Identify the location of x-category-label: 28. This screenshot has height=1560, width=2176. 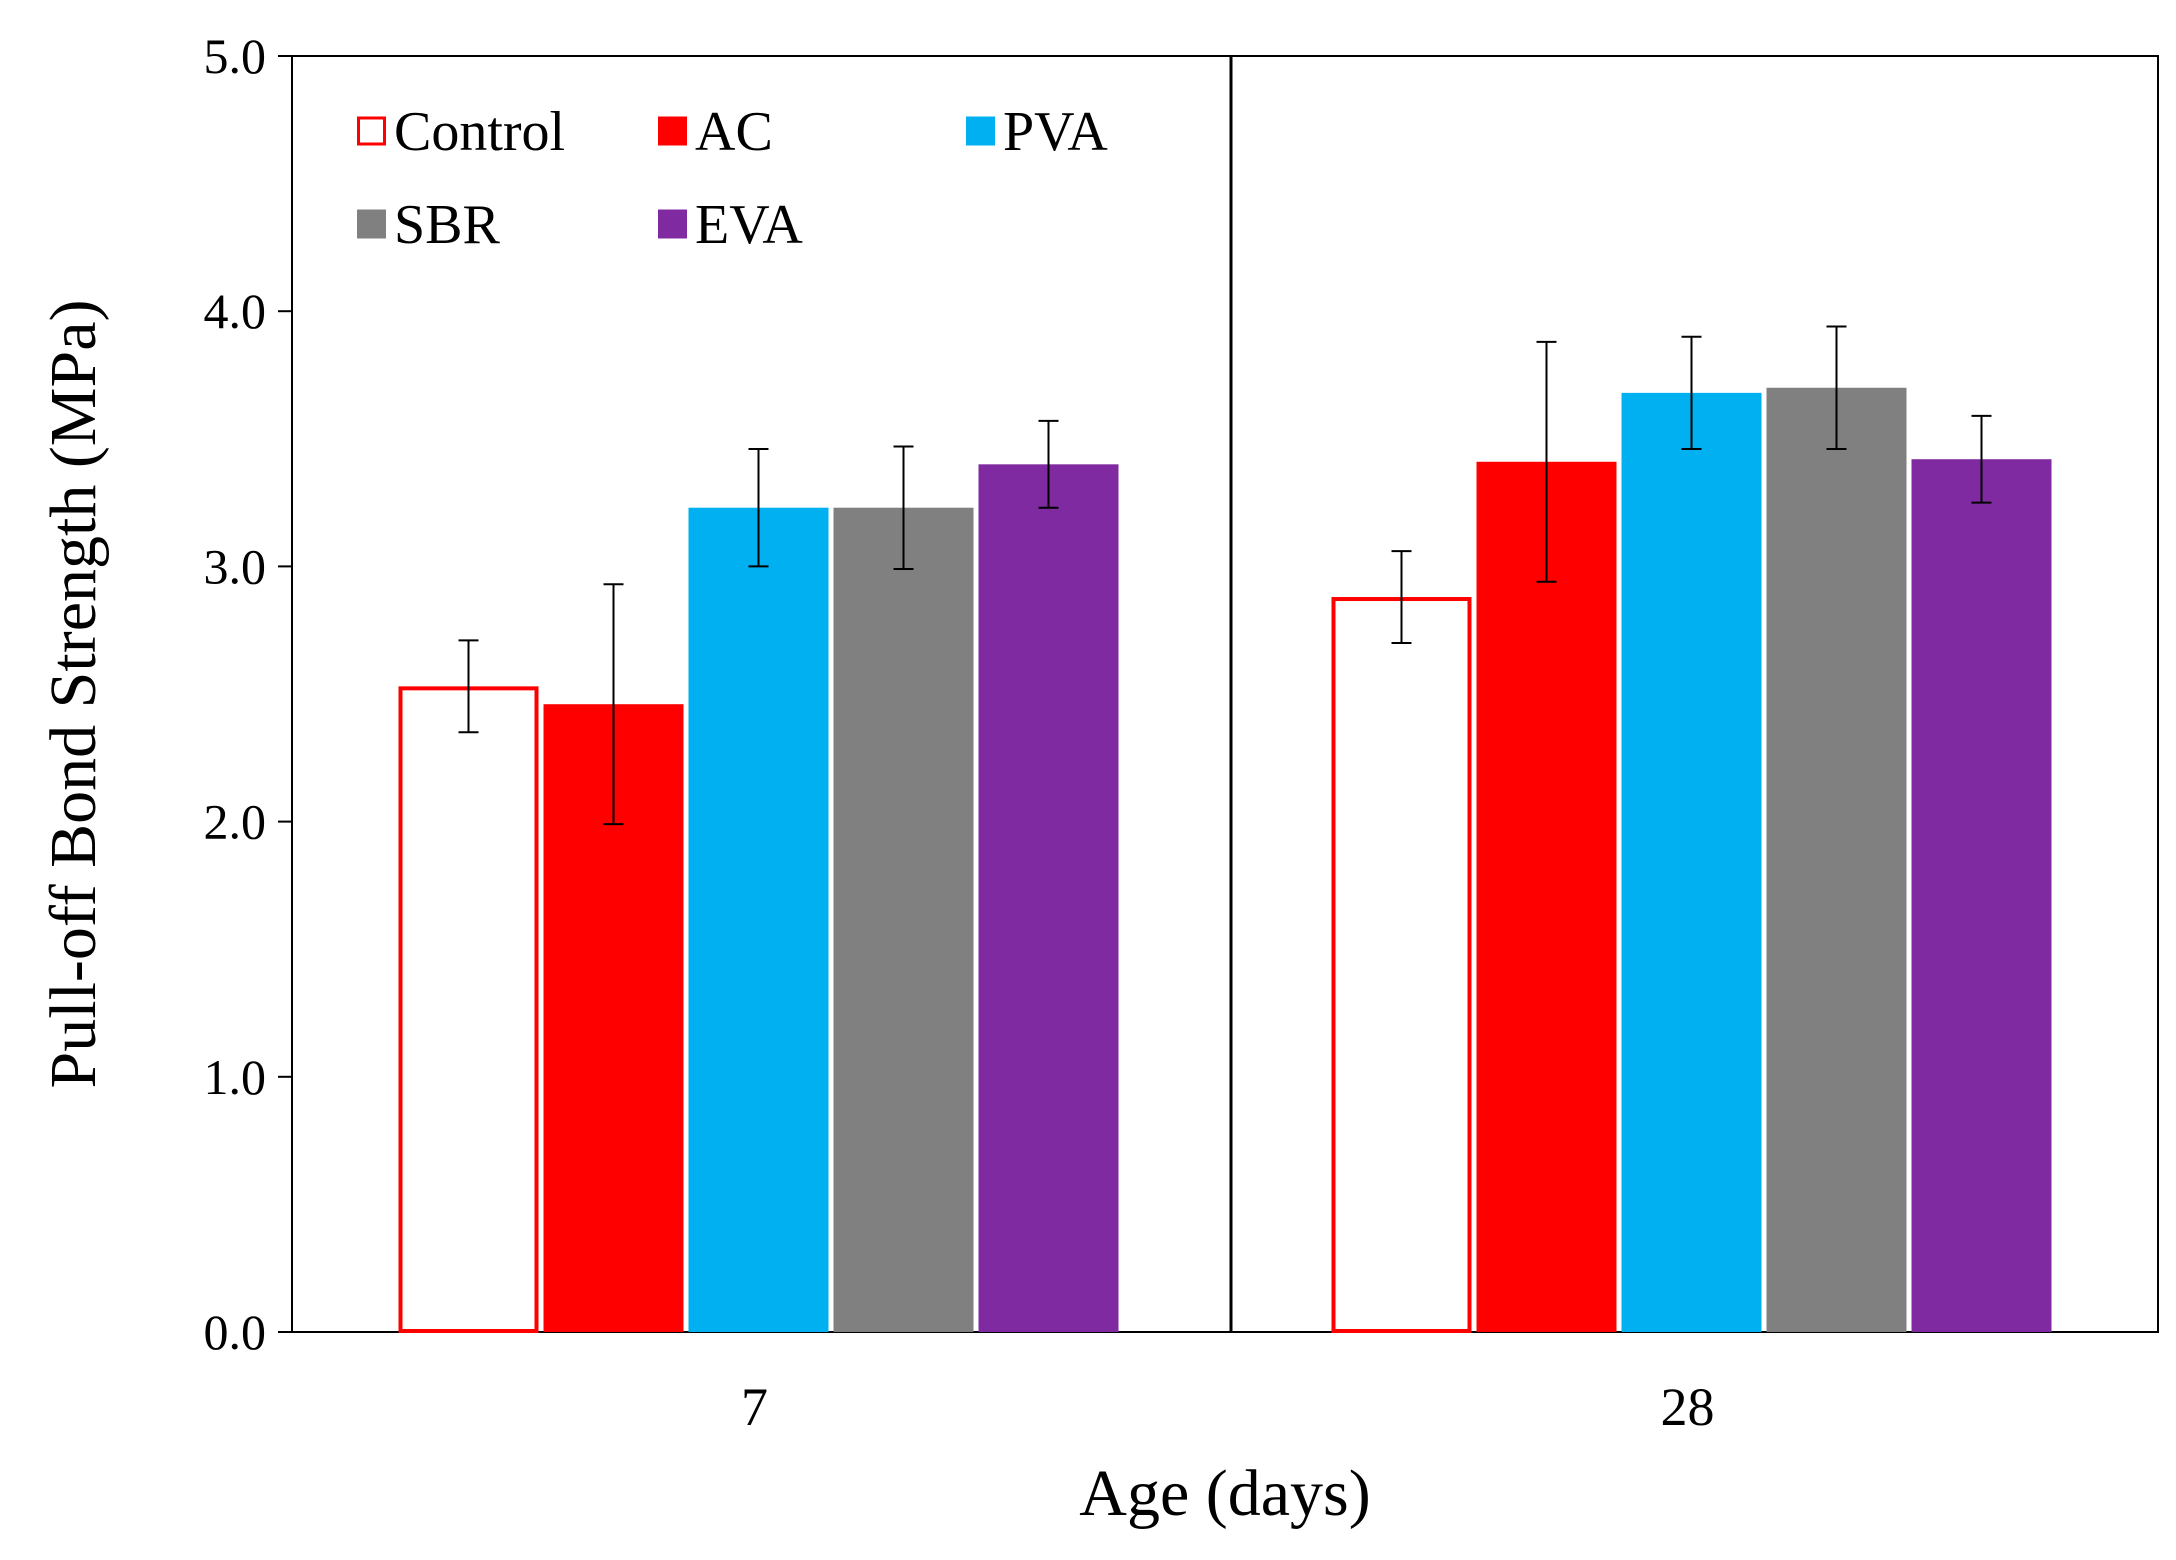
(1688, 1407).